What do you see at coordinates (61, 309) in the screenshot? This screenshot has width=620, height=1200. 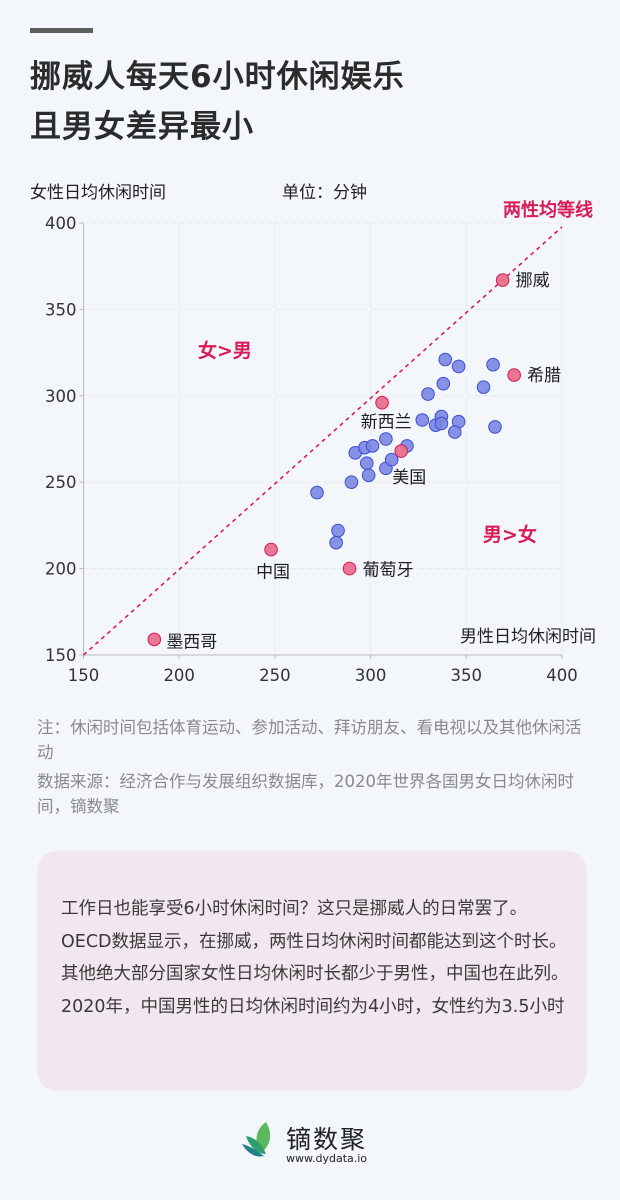 I see `y-tick-label: 350` at bounding box center [61, 309].